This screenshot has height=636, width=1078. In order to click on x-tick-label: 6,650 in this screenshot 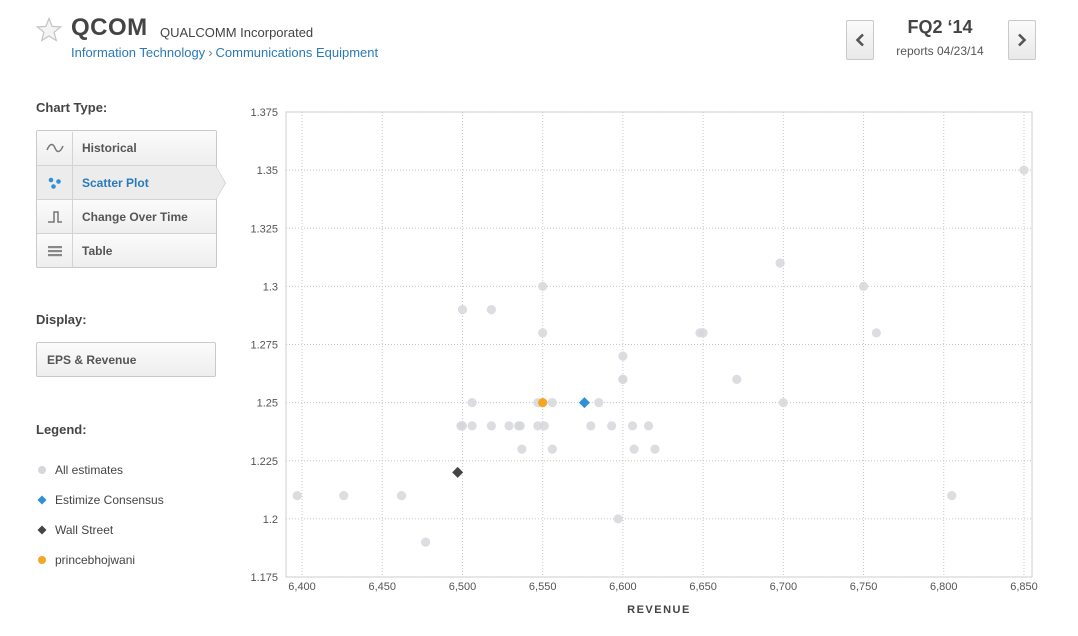, I will do `click(703, 587)`.